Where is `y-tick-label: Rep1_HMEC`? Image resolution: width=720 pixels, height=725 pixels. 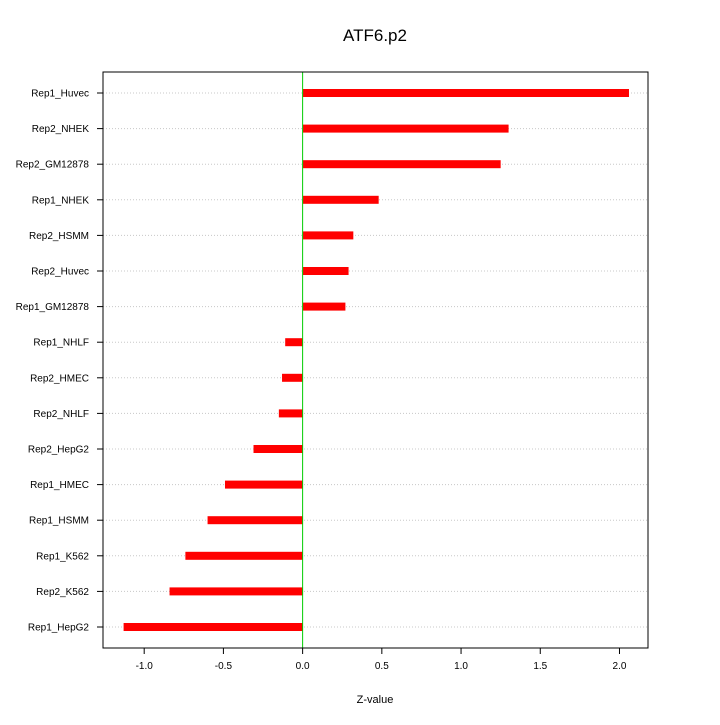 y-tick-label: Rep1_HMEC is located at coordinates (59, 485).